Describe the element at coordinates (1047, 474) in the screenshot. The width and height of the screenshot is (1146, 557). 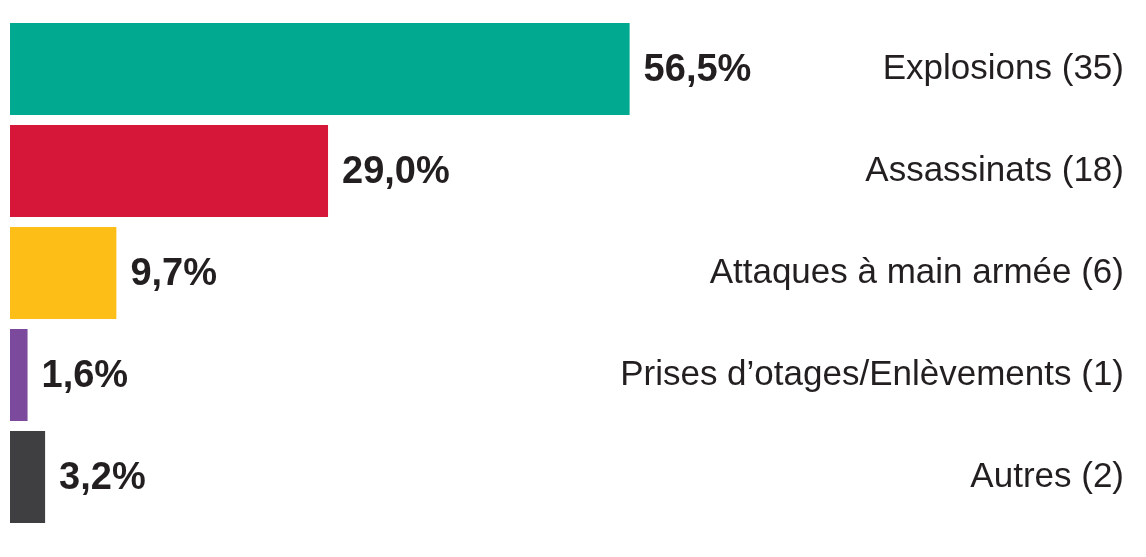
I see `y-tick-label: Autres (2)` at that location.